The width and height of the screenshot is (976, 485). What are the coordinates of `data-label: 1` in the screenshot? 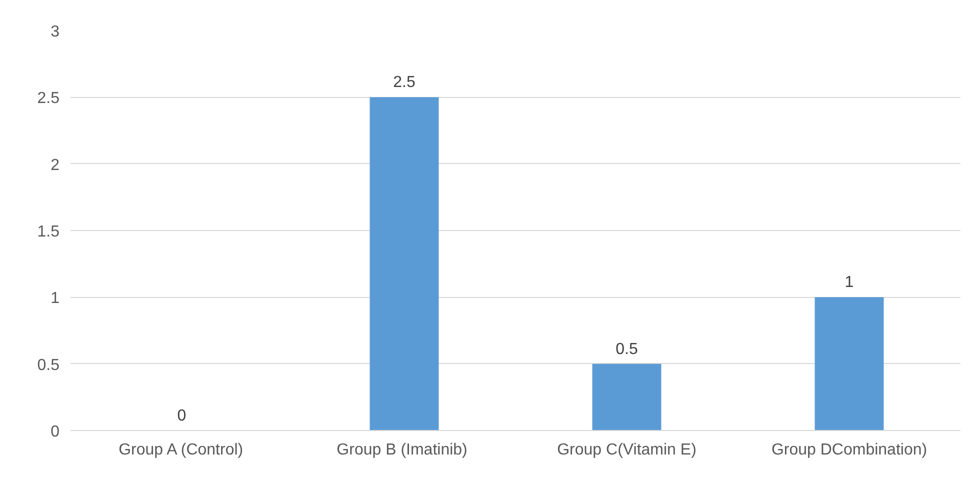 It's located at (849, 283).